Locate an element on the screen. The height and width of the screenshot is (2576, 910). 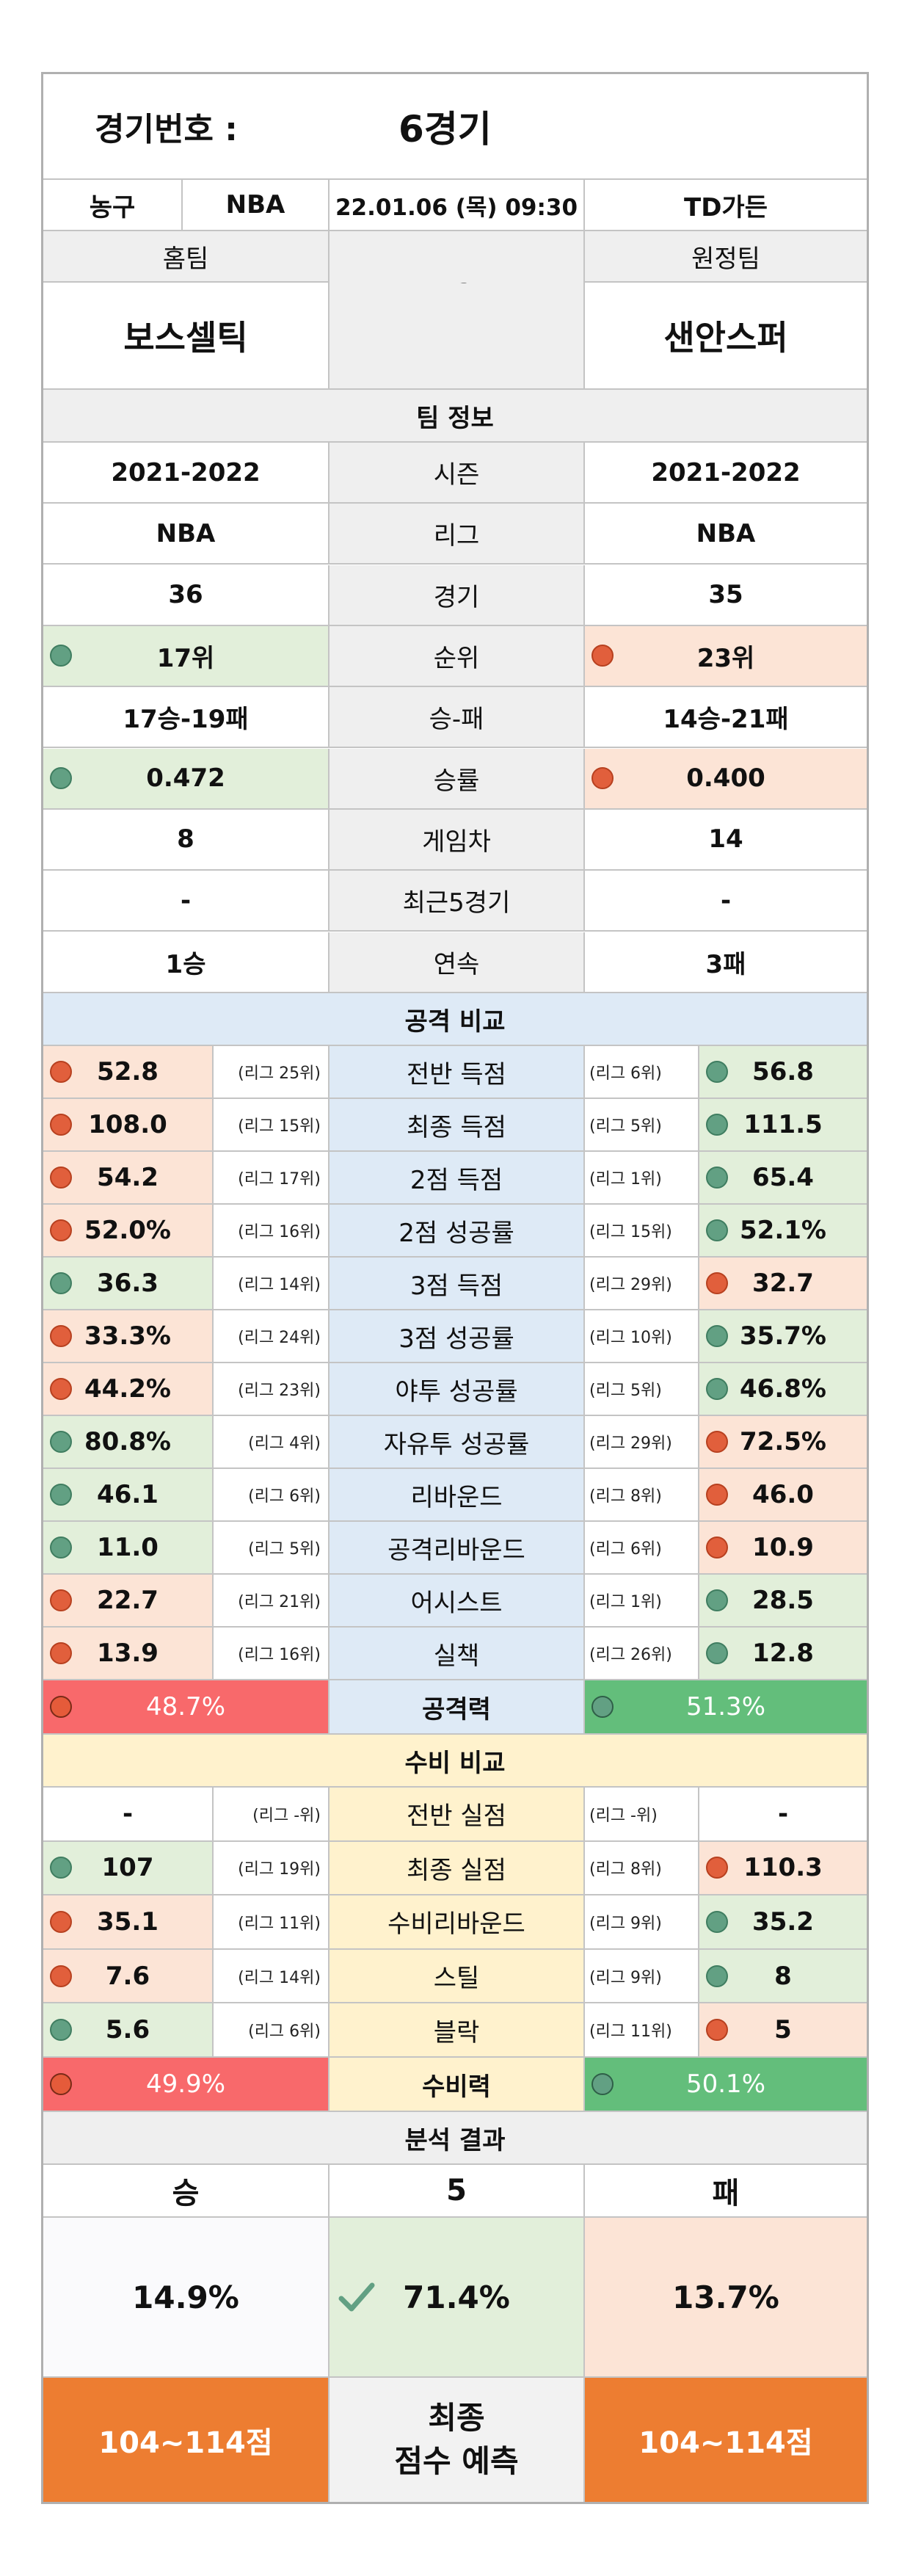
away-value-cell: 8 is located at coordinates (783, 1976).